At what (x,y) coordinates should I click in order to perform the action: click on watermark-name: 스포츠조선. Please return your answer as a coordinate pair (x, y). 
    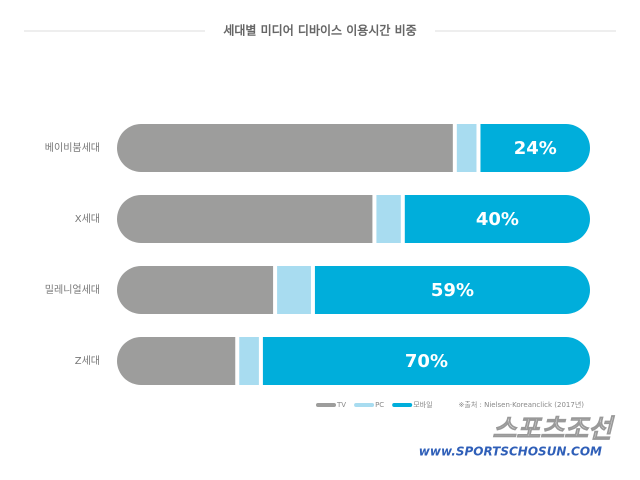
    Looking at the image, I should click on (553, 430).